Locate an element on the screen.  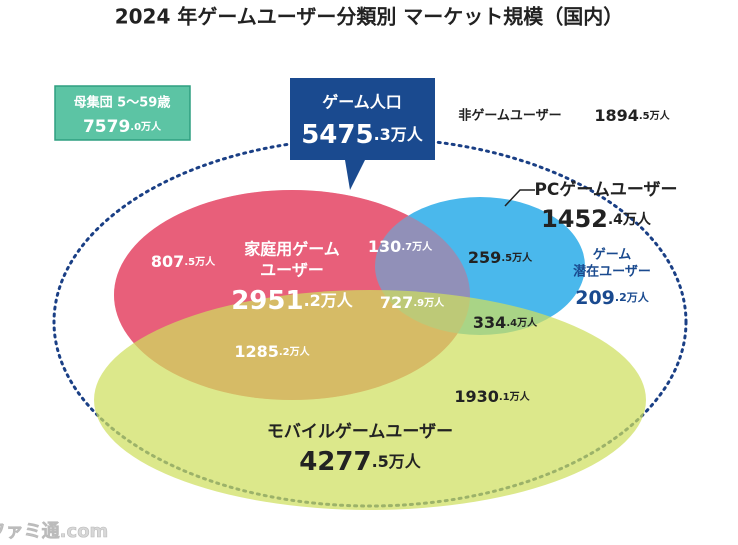
game-population-box is located at coordinates (362, 134).